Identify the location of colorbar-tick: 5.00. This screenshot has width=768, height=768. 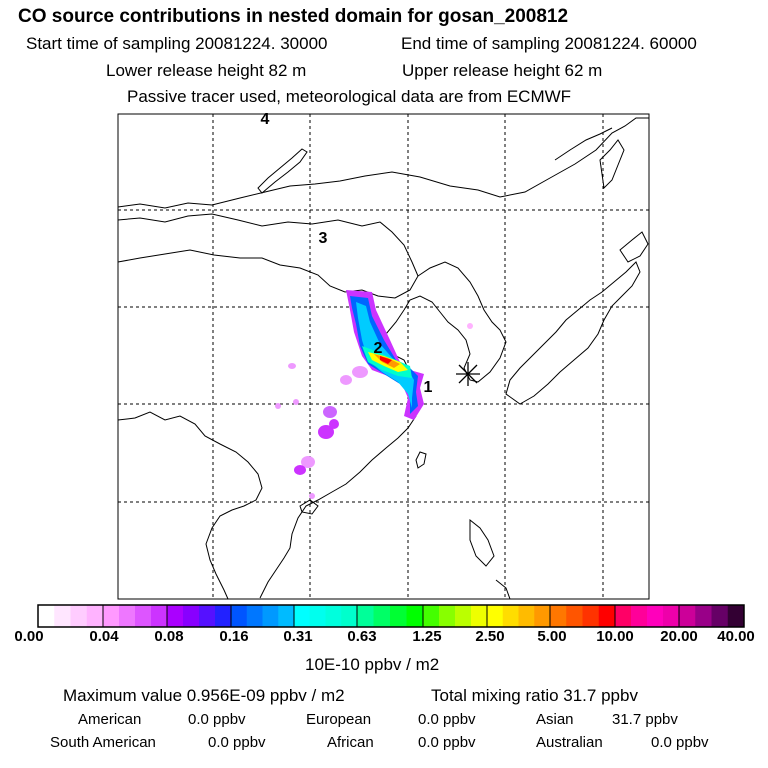
(552, 636).